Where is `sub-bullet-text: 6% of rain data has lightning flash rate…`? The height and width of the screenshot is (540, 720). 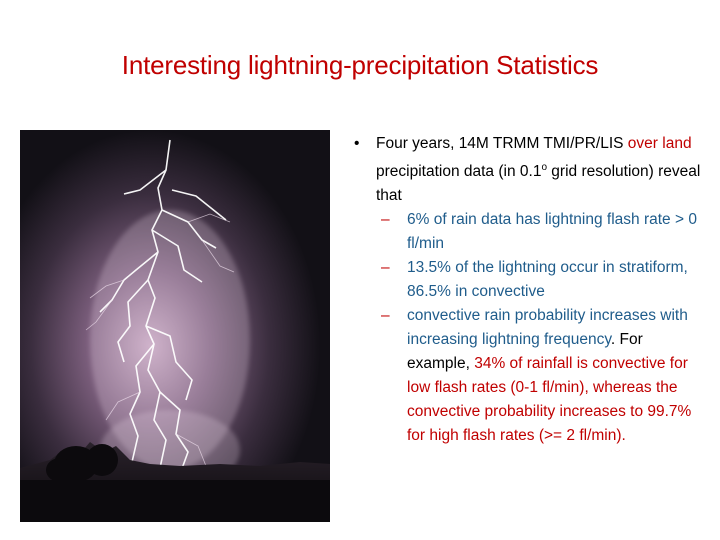 sub-bullet-text: 6% of rain data has lightning flash rate… is located at coordinates (552, 232).